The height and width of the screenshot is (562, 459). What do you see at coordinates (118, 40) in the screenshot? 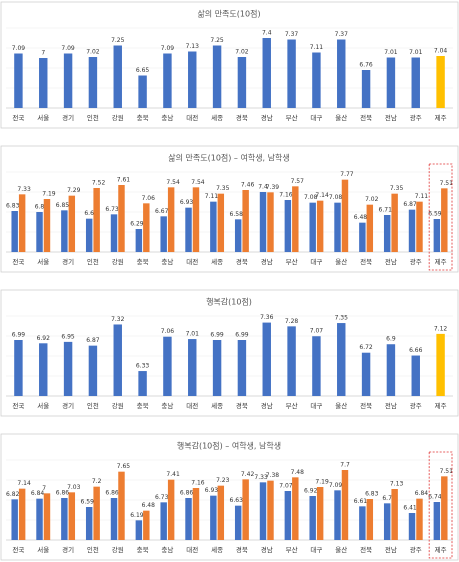
I see `value-label: 7.25` at bounding box center [118, 40].